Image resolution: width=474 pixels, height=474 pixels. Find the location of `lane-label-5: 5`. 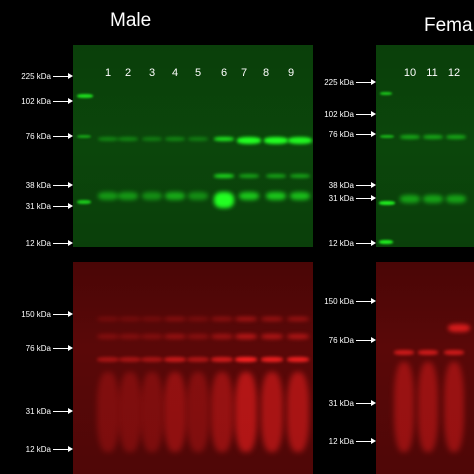

lane-label-5: 5 is located at coordinates (198, 73).